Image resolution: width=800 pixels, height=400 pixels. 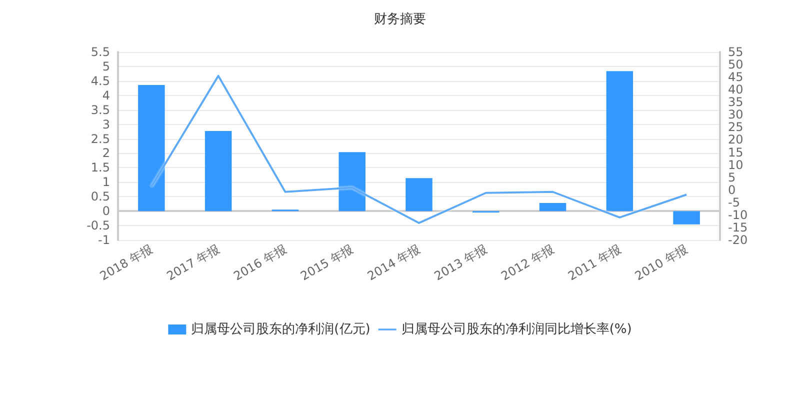 What do you see at coordinates (100, 52) in the screenshot?
I see `y-tick-label: 5.5` at bounding box center [100, 52].